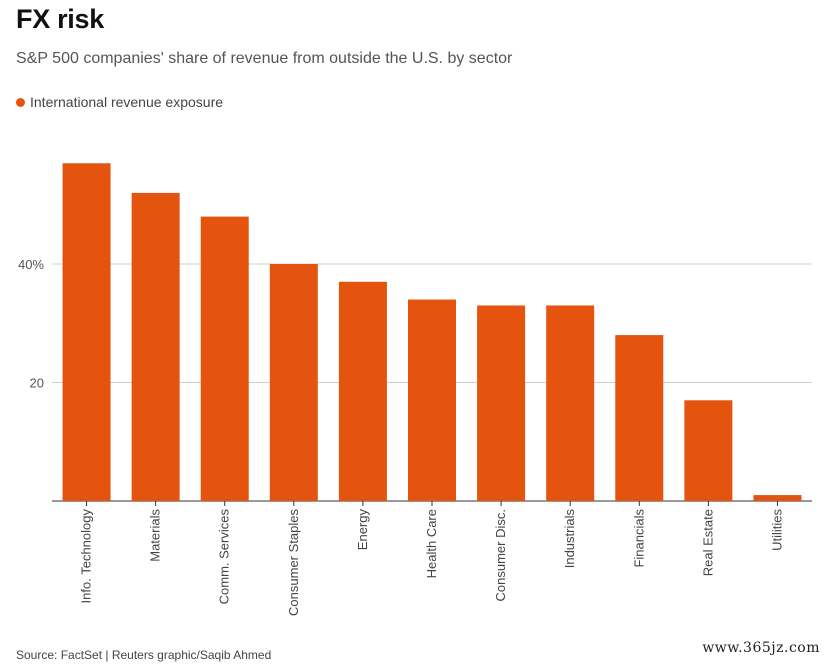 This screenshot has width=828, height=664. Describe the element at coordinates (86, 556) in the screenshot. I see `x-category-label: Info. Technology` at that location.